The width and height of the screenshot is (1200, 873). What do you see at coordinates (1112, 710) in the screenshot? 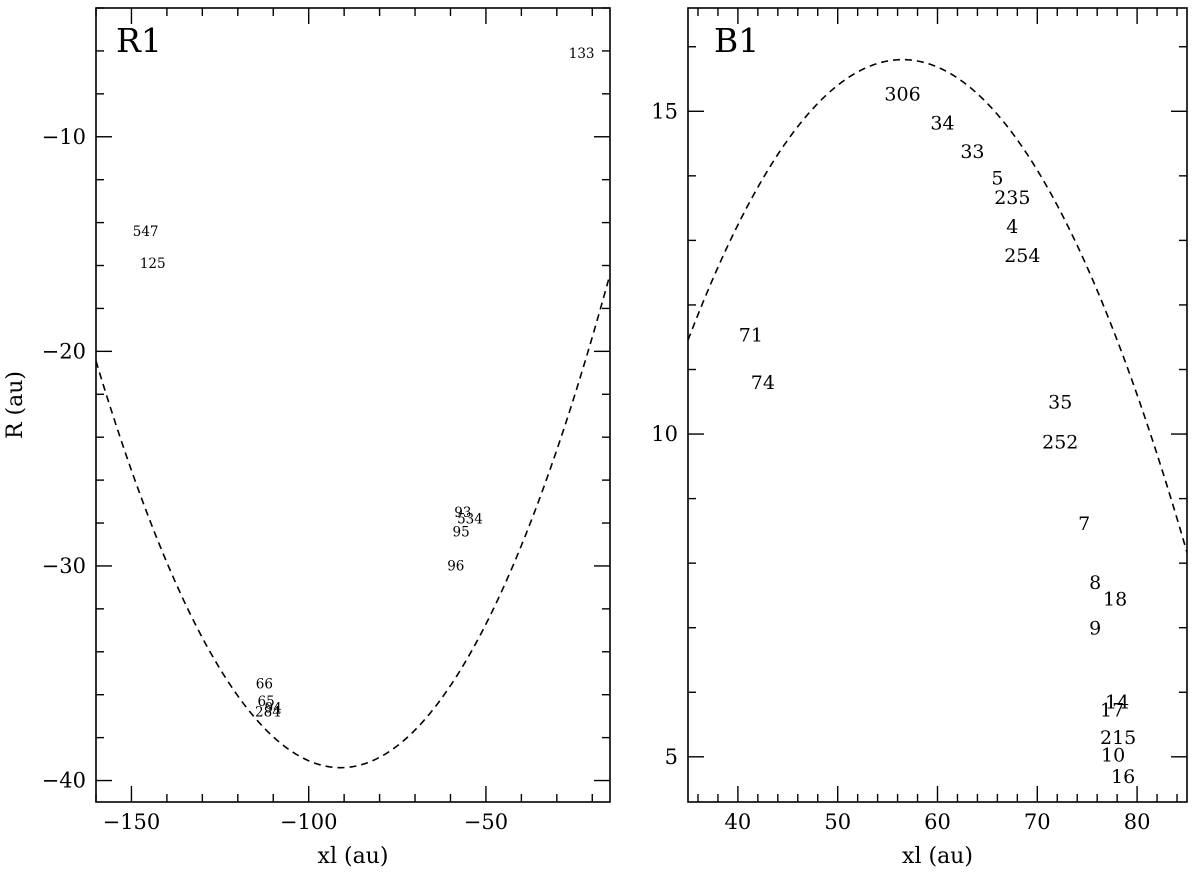
I see `panel-b1-point-label: 17` at bounding box center [1112, 710].